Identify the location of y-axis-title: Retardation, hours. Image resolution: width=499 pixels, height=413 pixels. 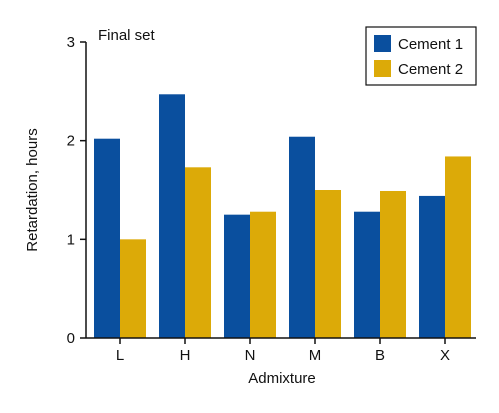
(32, 189).